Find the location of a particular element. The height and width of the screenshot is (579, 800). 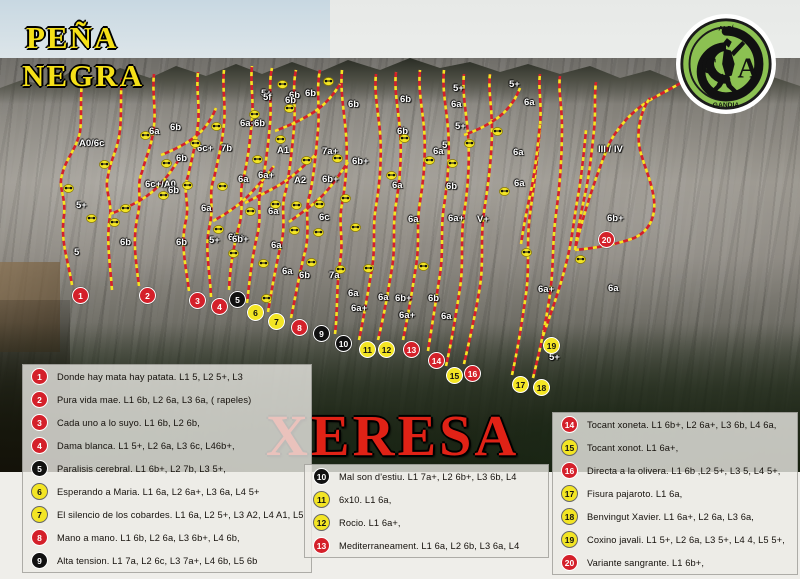

grade-label: 6a+ is located at coordinates (546, 289).